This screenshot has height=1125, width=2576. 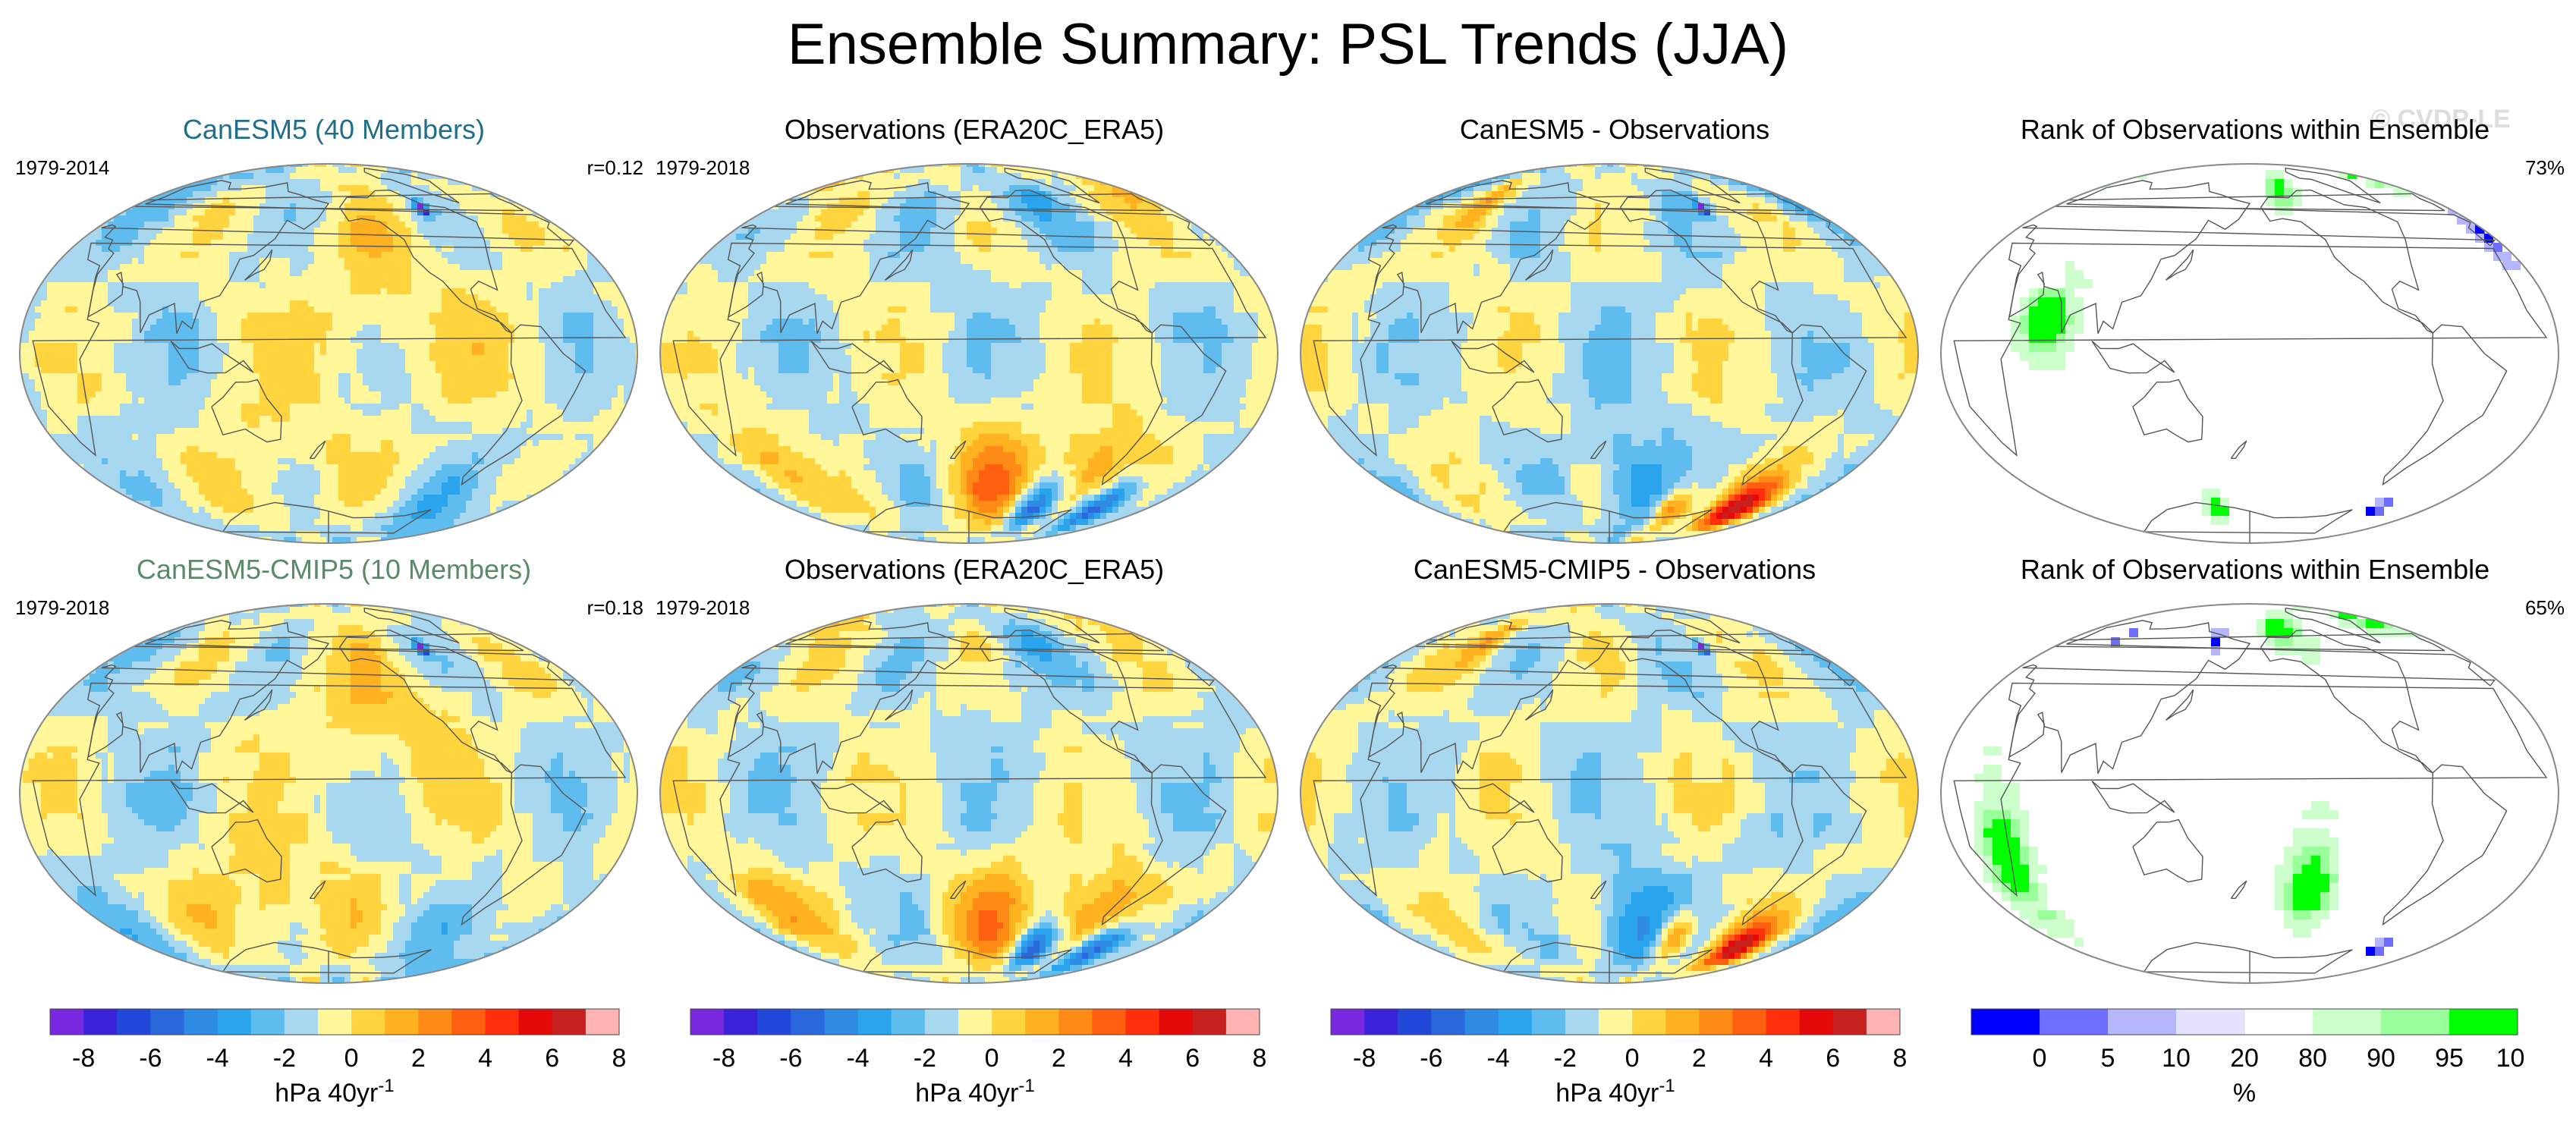 What do you see at coordinates (334, 130) in the screenshot?
I see `panel-title: CanESM5 (40 Members)` at bounding box center [334, 130].